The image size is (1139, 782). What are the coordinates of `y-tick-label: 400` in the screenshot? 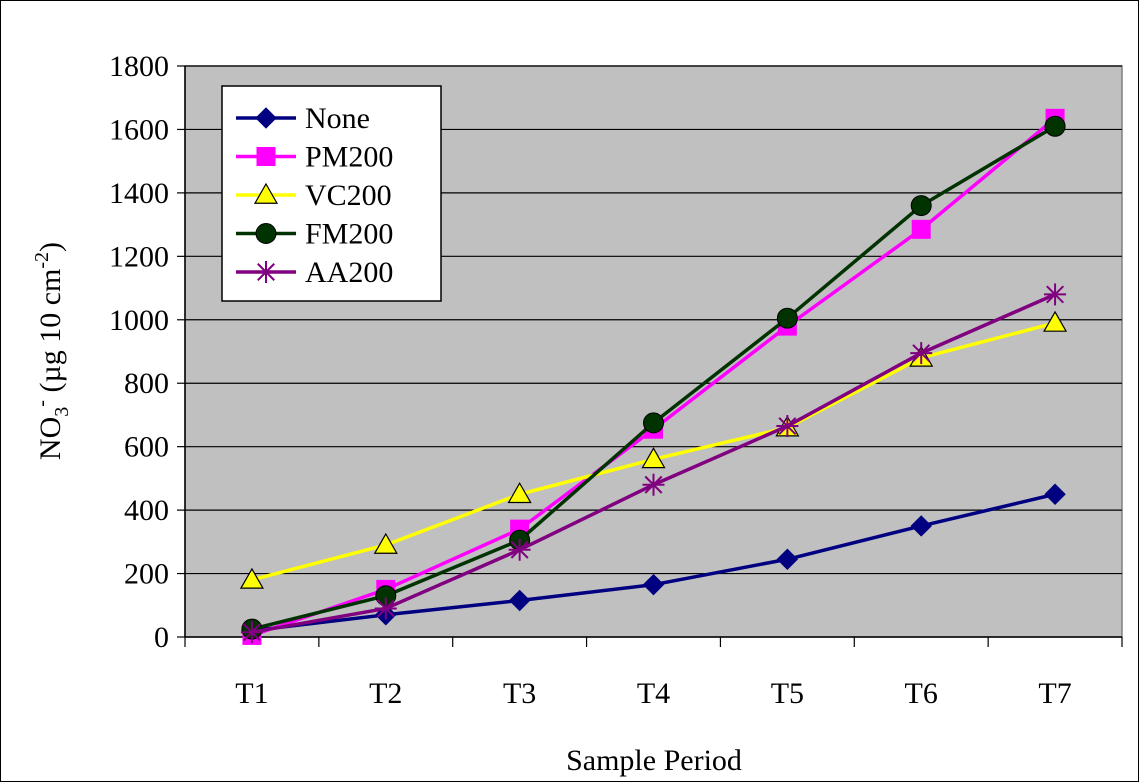 It's located at (146, 510).